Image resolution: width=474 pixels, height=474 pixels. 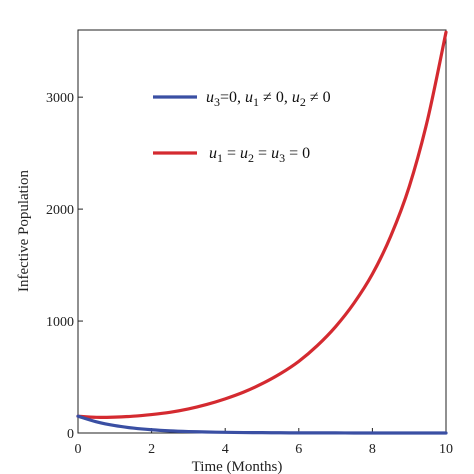 I want to click on x-tick-label: 2, so click(x=151, y=449).